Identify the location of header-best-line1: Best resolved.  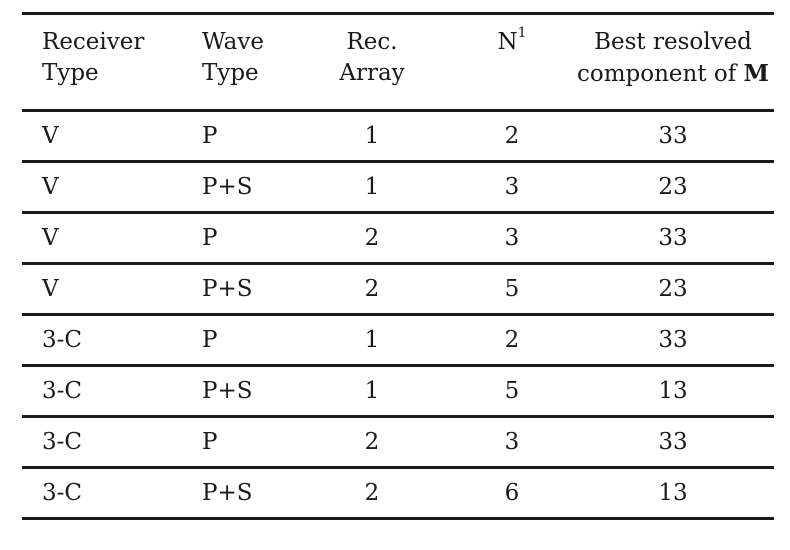
(673, 42).